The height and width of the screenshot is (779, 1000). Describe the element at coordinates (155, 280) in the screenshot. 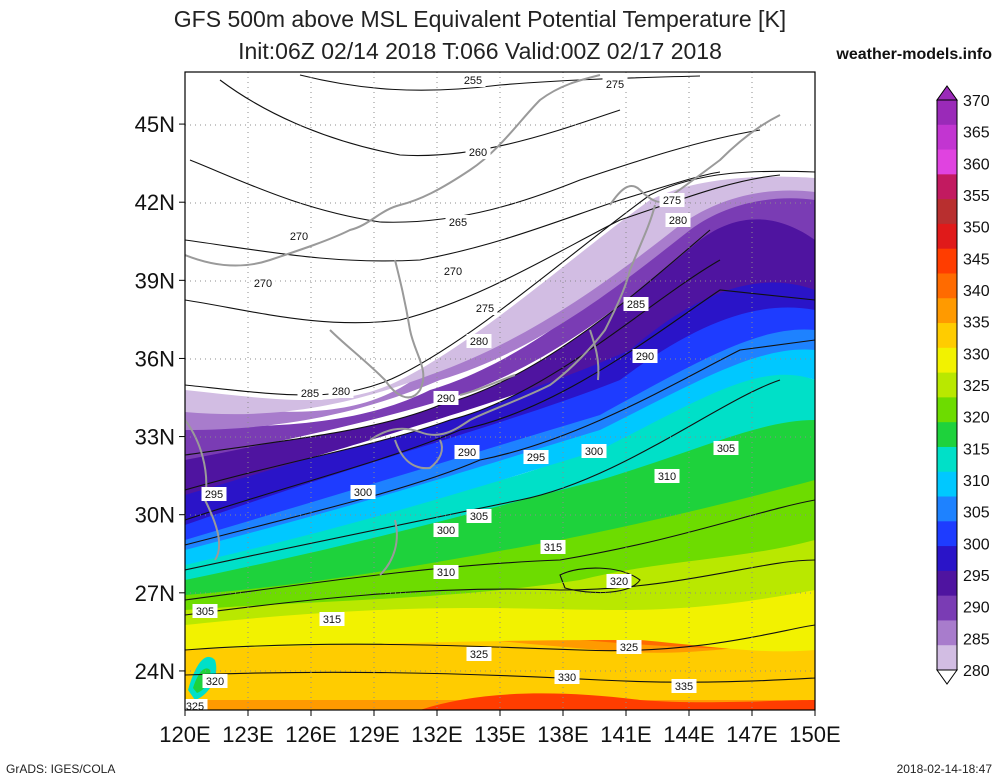

I see `y-tick-label: 39N` at that location.